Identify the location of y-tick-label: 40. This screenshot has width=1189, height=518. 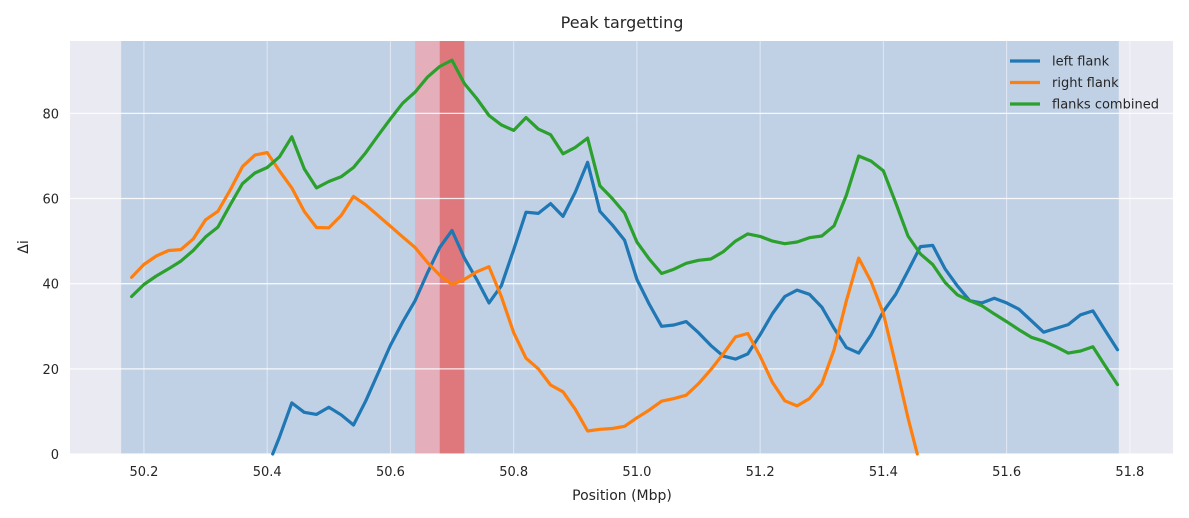
(50, 285).